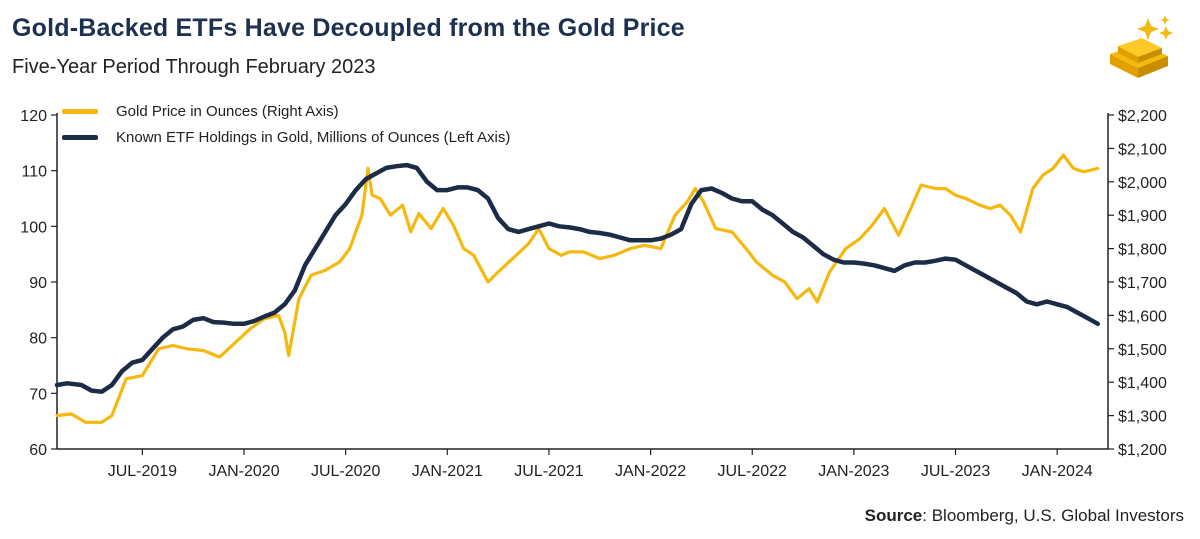 The width and height of the screenshot is (1200, 539). What do you see at coordinates (38, 339) in the screenshot?
I see `left-axis-tick-label: 80` at bounding box center [38, 339].